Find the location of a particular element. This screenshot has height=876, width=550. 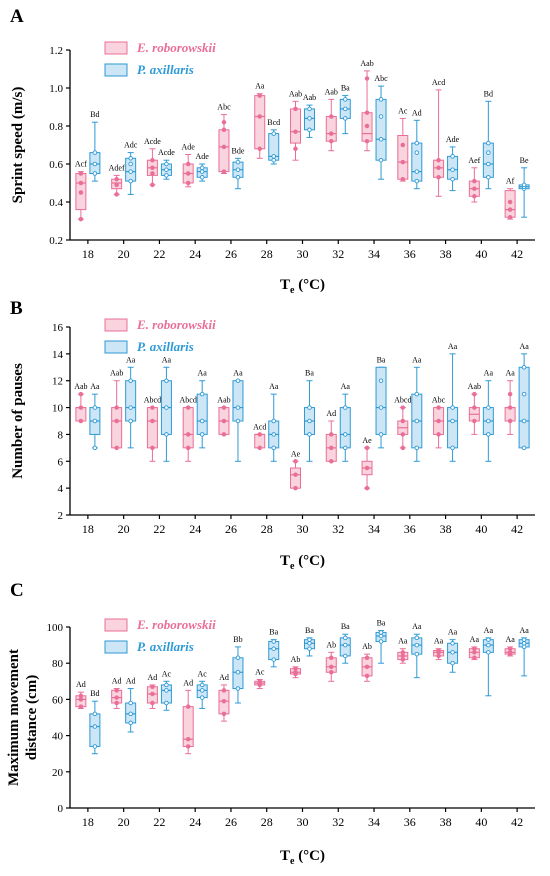

y-tick-label: 20 is located at coordinates (58, 773).